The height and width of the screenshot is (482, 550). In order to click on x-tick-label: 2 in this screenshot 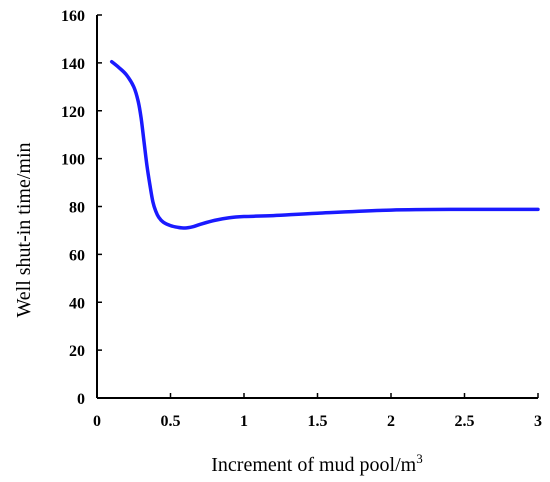, I will do `click(391, 421)`.